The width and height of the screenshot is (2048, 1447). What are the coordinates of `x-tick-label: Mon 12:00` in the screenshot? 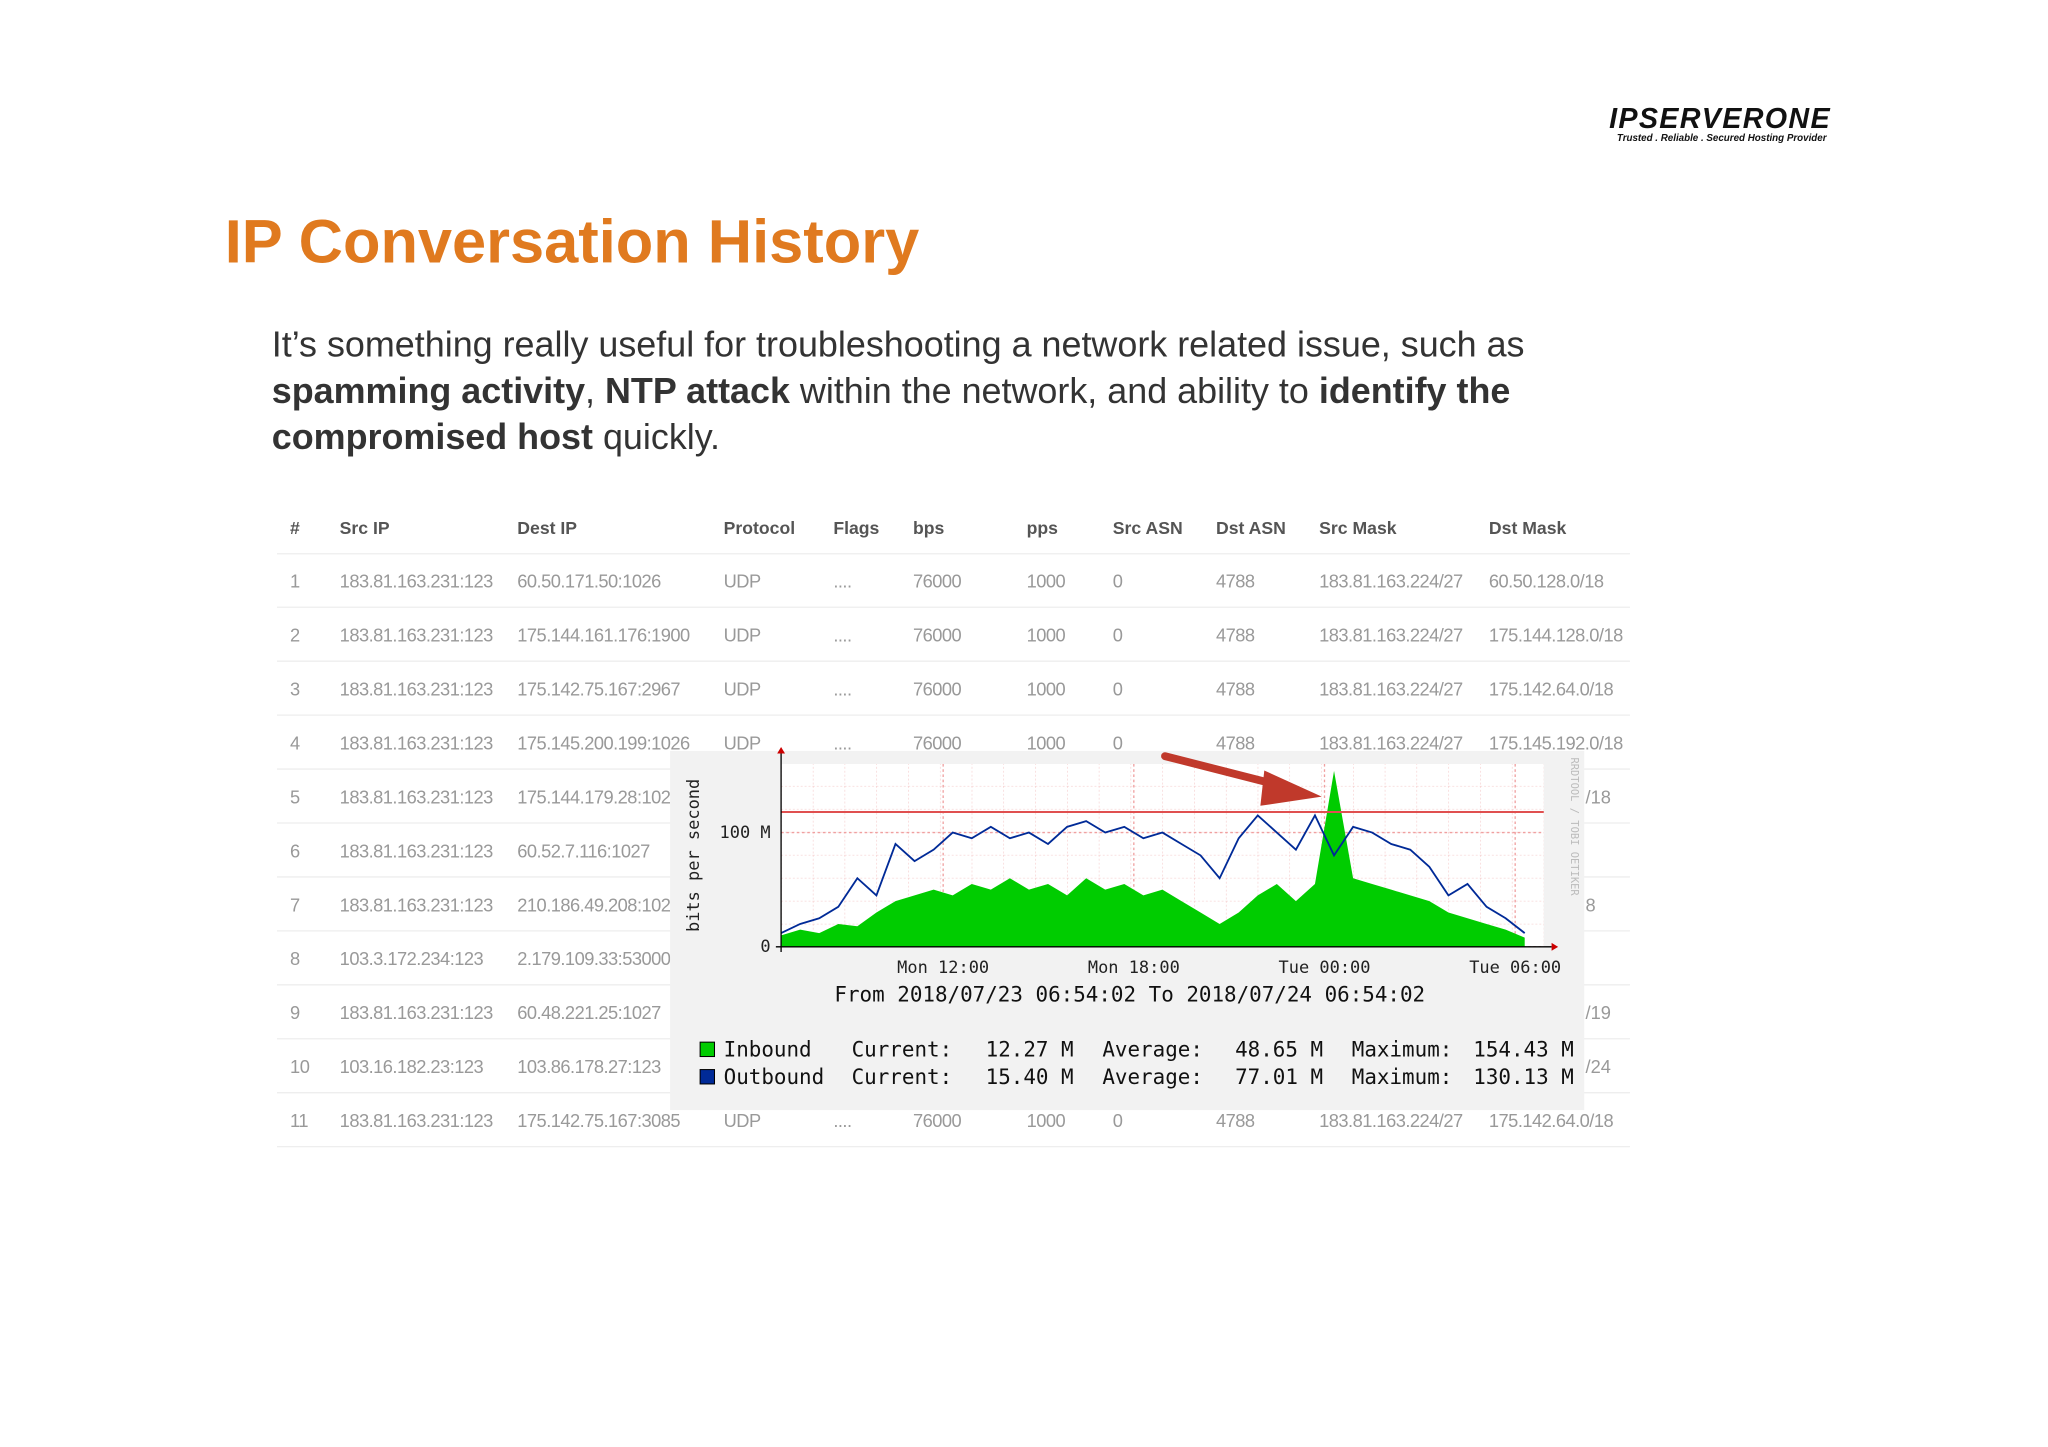 It's located at (943, 968).